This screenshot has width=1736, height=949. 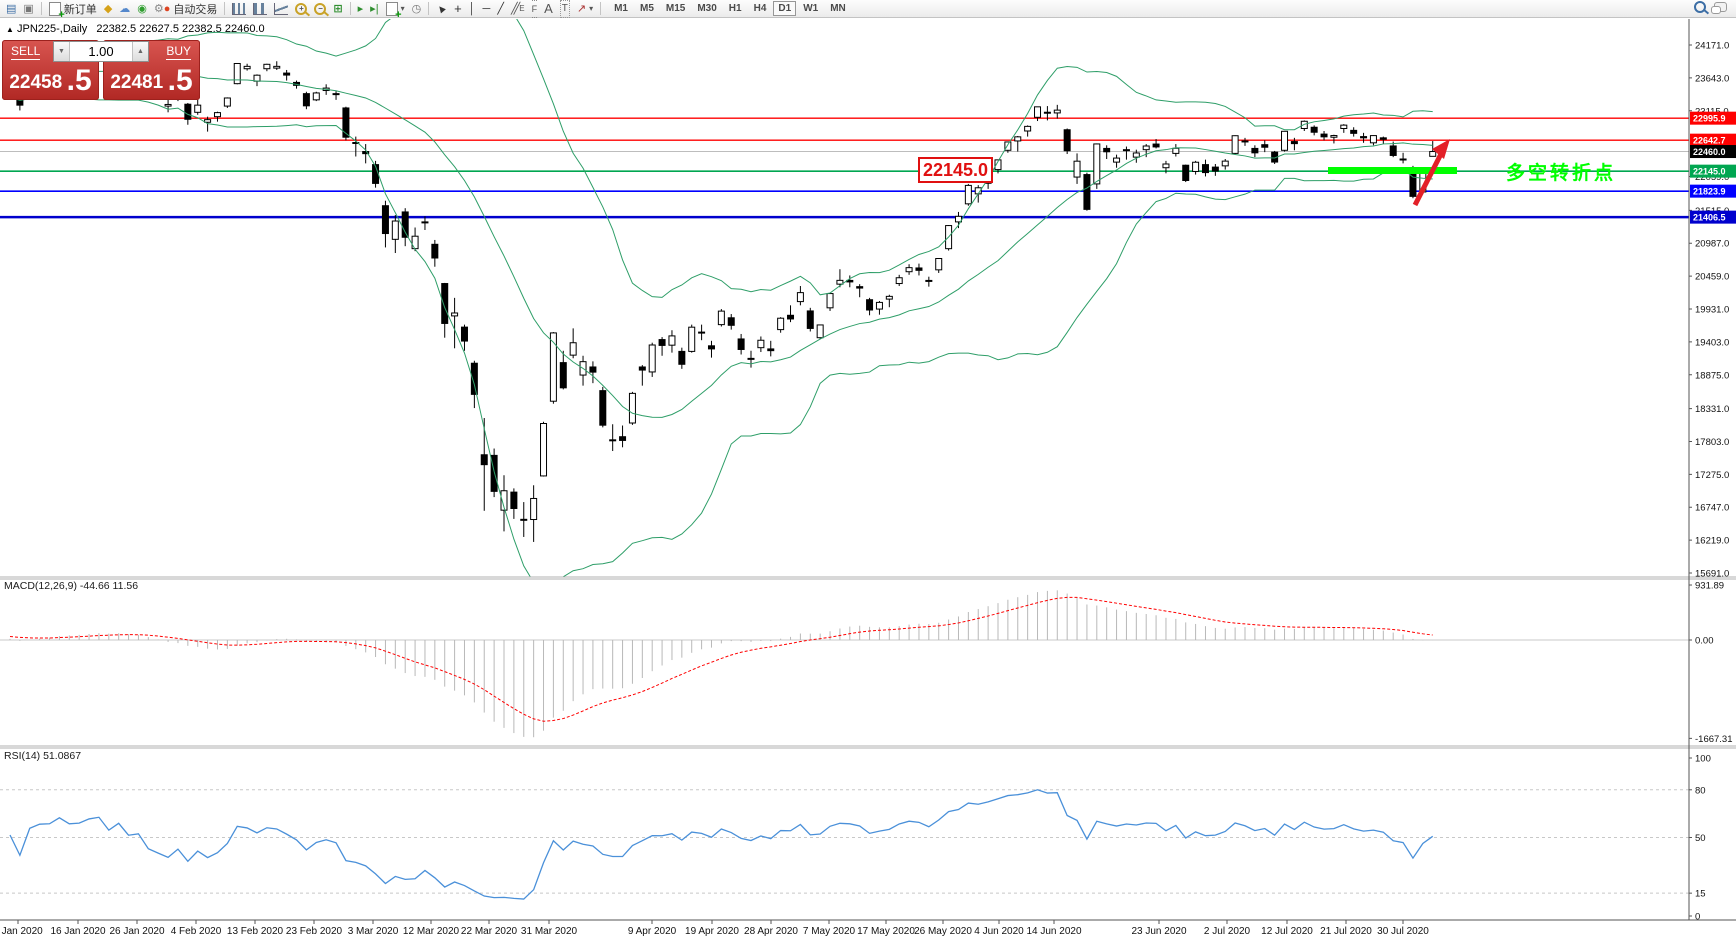 What do you see at coordinates (1712, 244) in the screenshot?
I see `price-tick-label: 20987.0` at bounding box center [1712, 244].